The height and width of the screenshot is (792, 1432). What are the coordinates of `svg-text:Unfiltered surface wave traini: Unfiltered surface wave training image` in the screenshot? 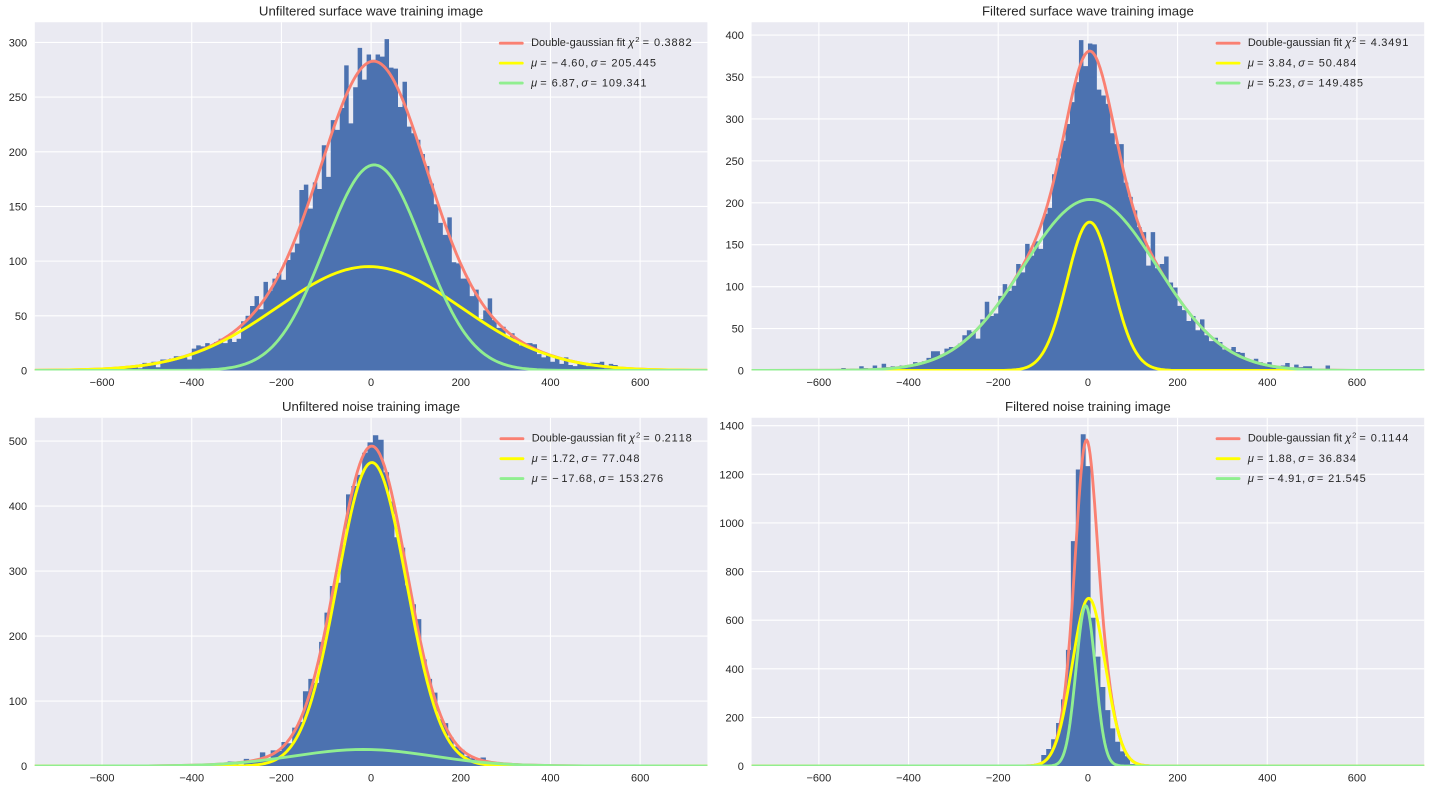 It's located at (371, 11).